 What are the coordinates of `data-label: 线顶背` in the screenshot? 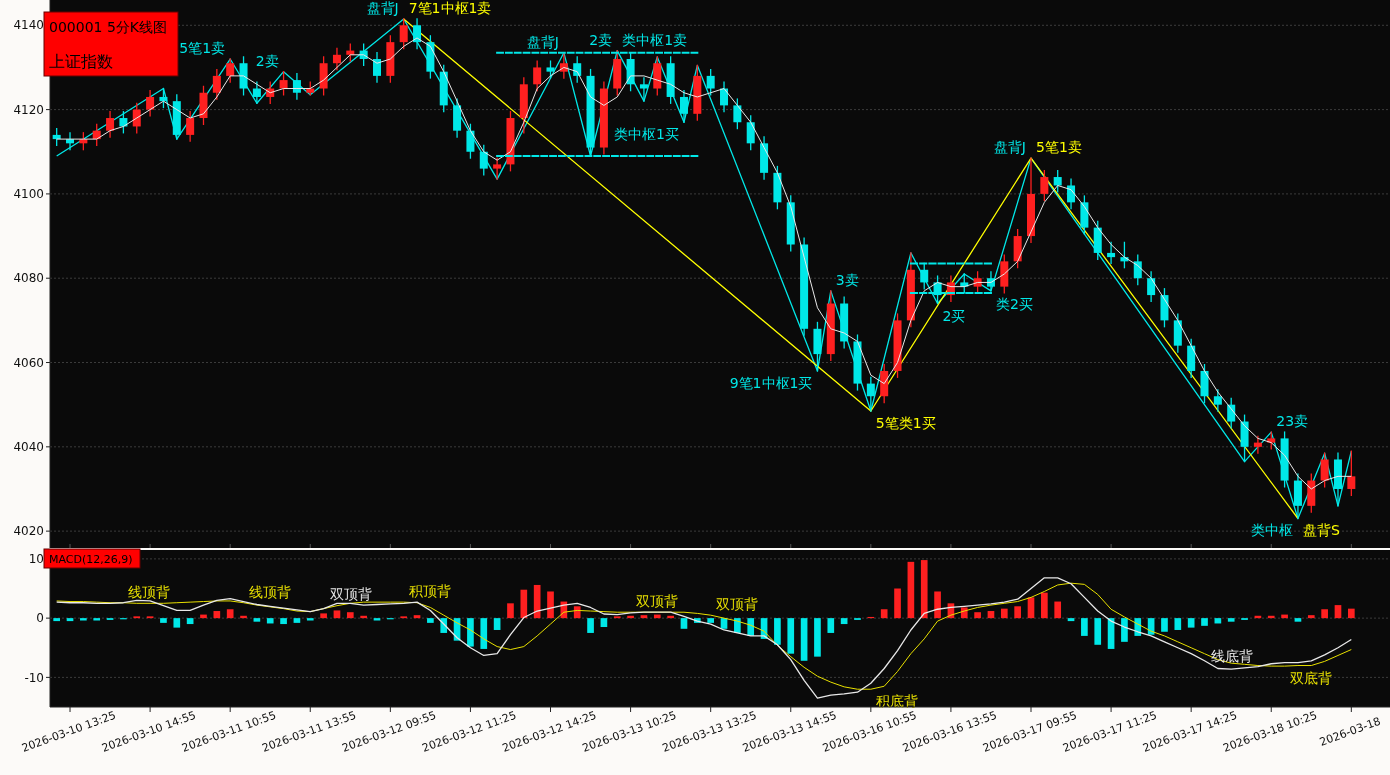 It's located at (269, 591).